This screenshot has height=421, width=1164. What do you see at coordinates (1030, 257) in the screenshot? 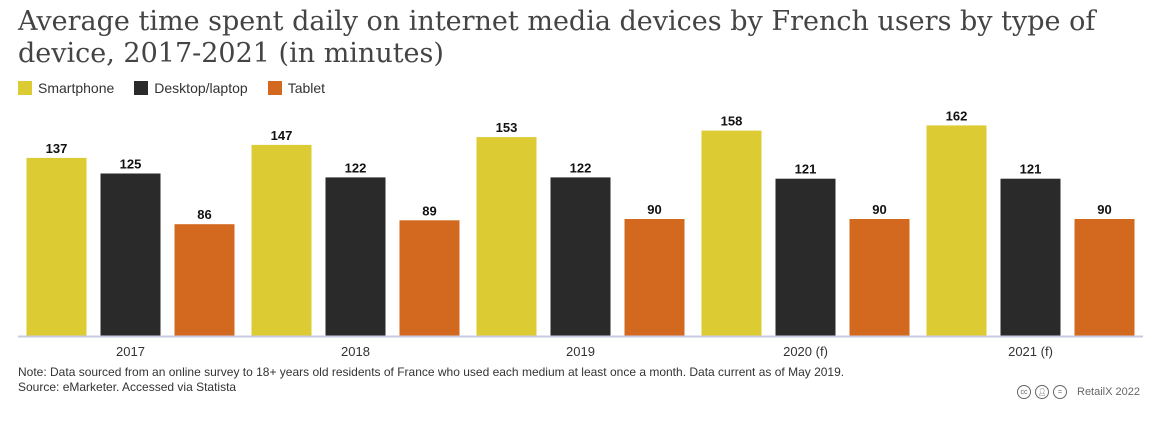
I see `bar-desktop-laptop-2021-f` at bounding box center [1030, 257].